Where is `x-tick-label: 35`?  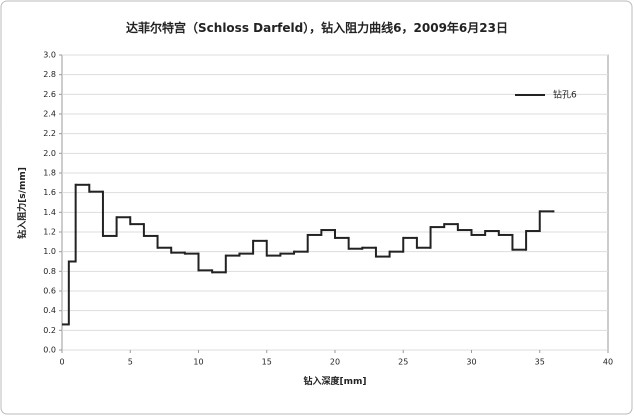
x-tick-label: 35 is located at coordinates (540, 362).